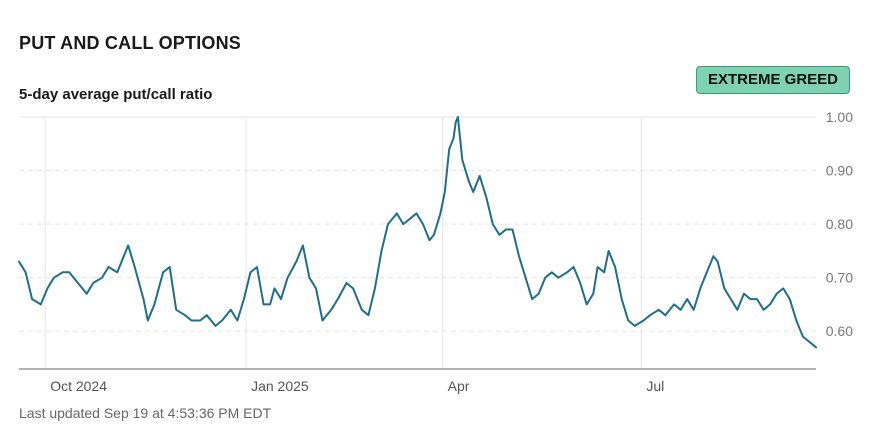 Image resolution: width=872 pixels, height=432 pixels. What do you see at coordinates (839, 171) in the screenshot?
I see `y-tick-label: 0.90` at bounding box center [839, 171].